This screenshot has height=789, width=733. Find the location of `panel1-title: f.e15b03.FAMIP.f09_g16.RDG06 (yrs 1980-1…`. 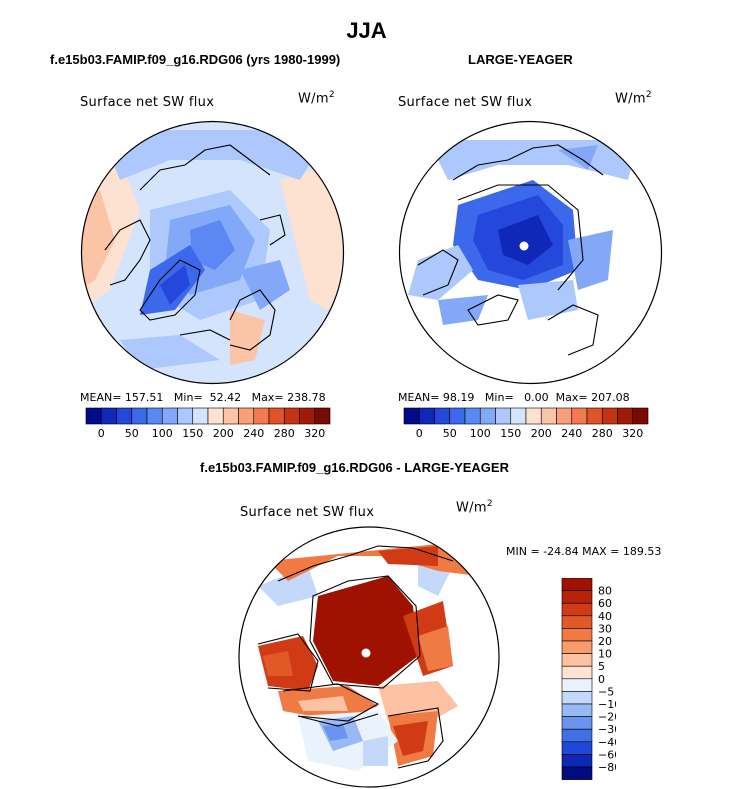

panel1-title: f.e15b03.FAMIP.f09_g16.RDG06 (yrs 1980-1… is located at coordinates (195, 59).